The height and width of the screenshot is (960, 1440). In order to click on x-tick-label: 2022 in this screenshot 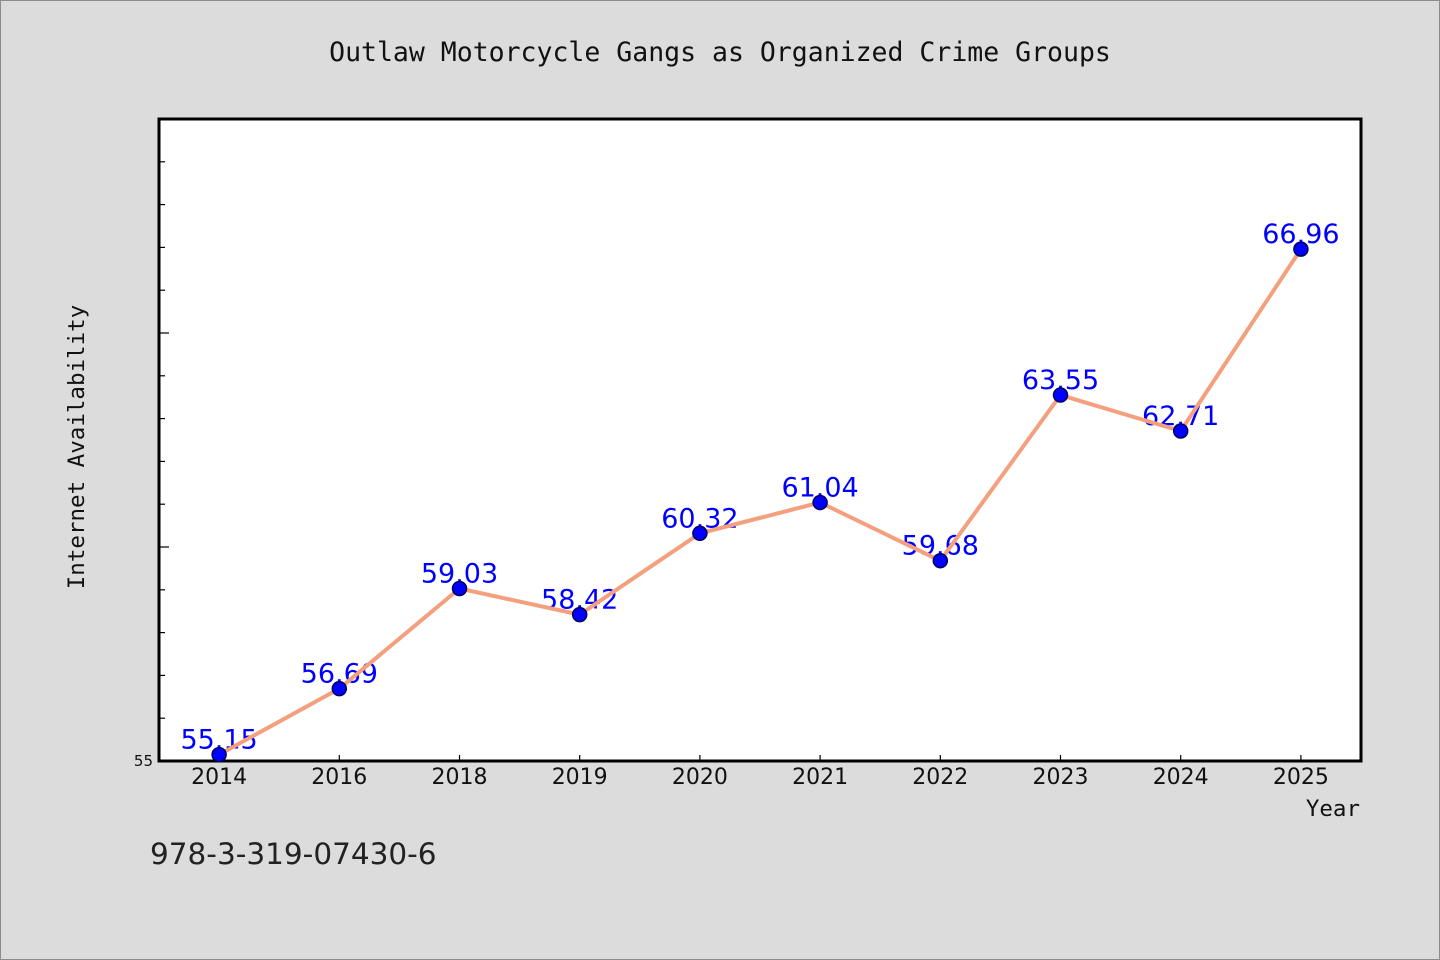, I will do `click(940, 777)`.